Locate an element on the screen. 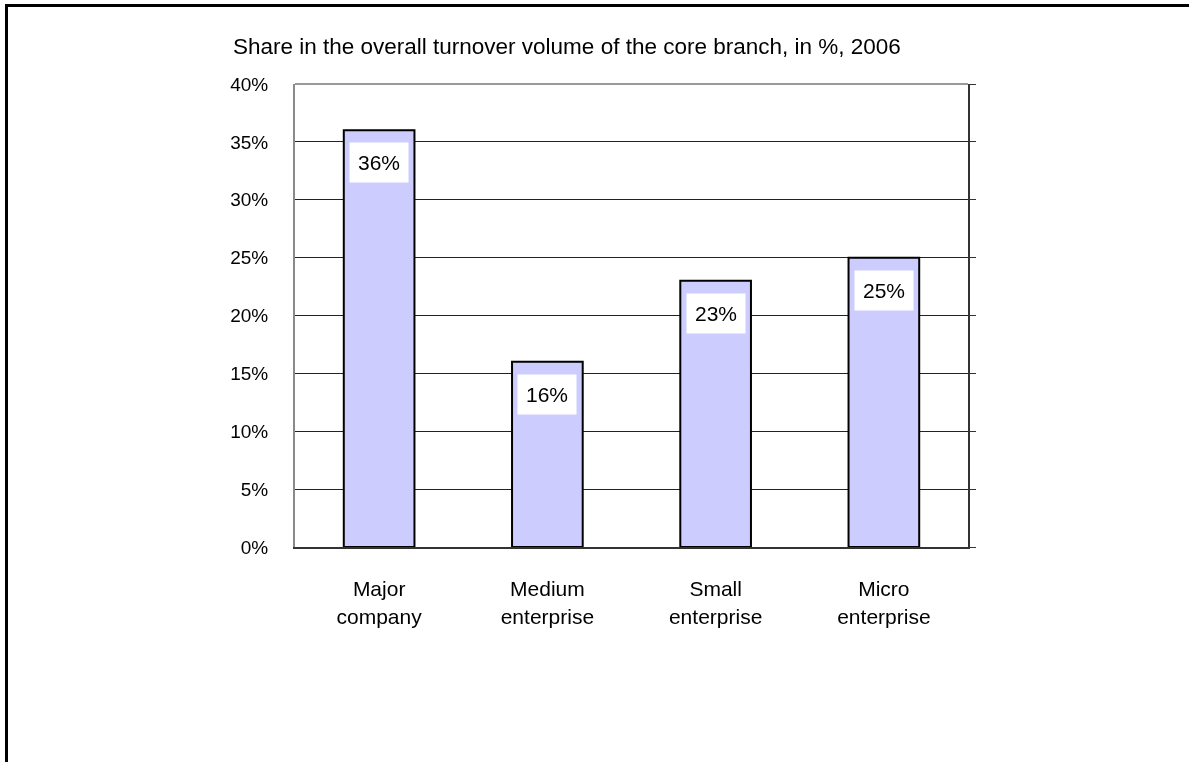  y-tick-label: 0% is located at coordinates (254, 547).